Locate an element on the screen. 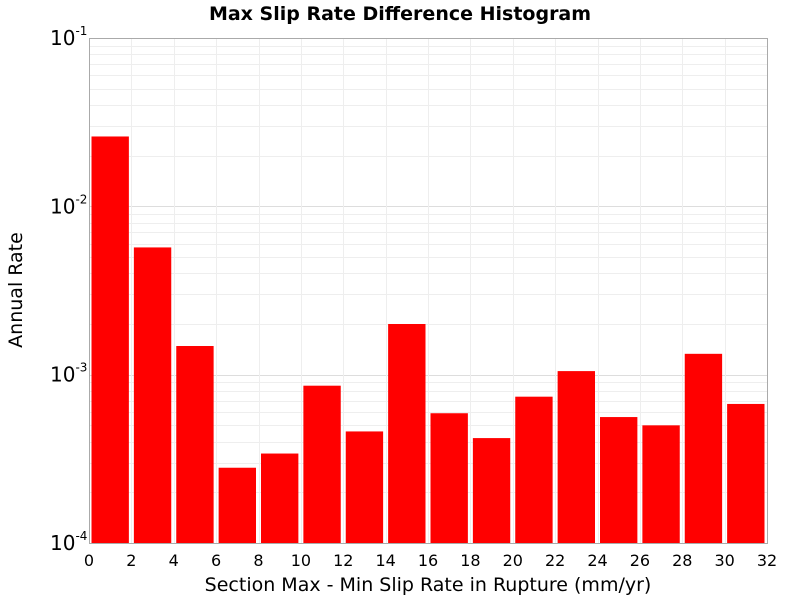 This screenshot has height=600, width=800. y-tick-label: 10⁻¹ is located at coordinates (68, 37).